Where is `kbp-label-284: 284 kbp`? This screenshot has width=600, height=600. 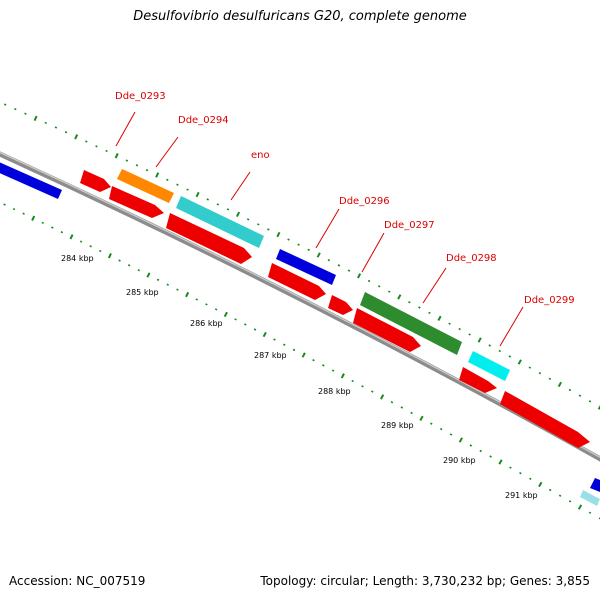 kbp-label-284: 284 kbp is located at coordinates (77, 258).